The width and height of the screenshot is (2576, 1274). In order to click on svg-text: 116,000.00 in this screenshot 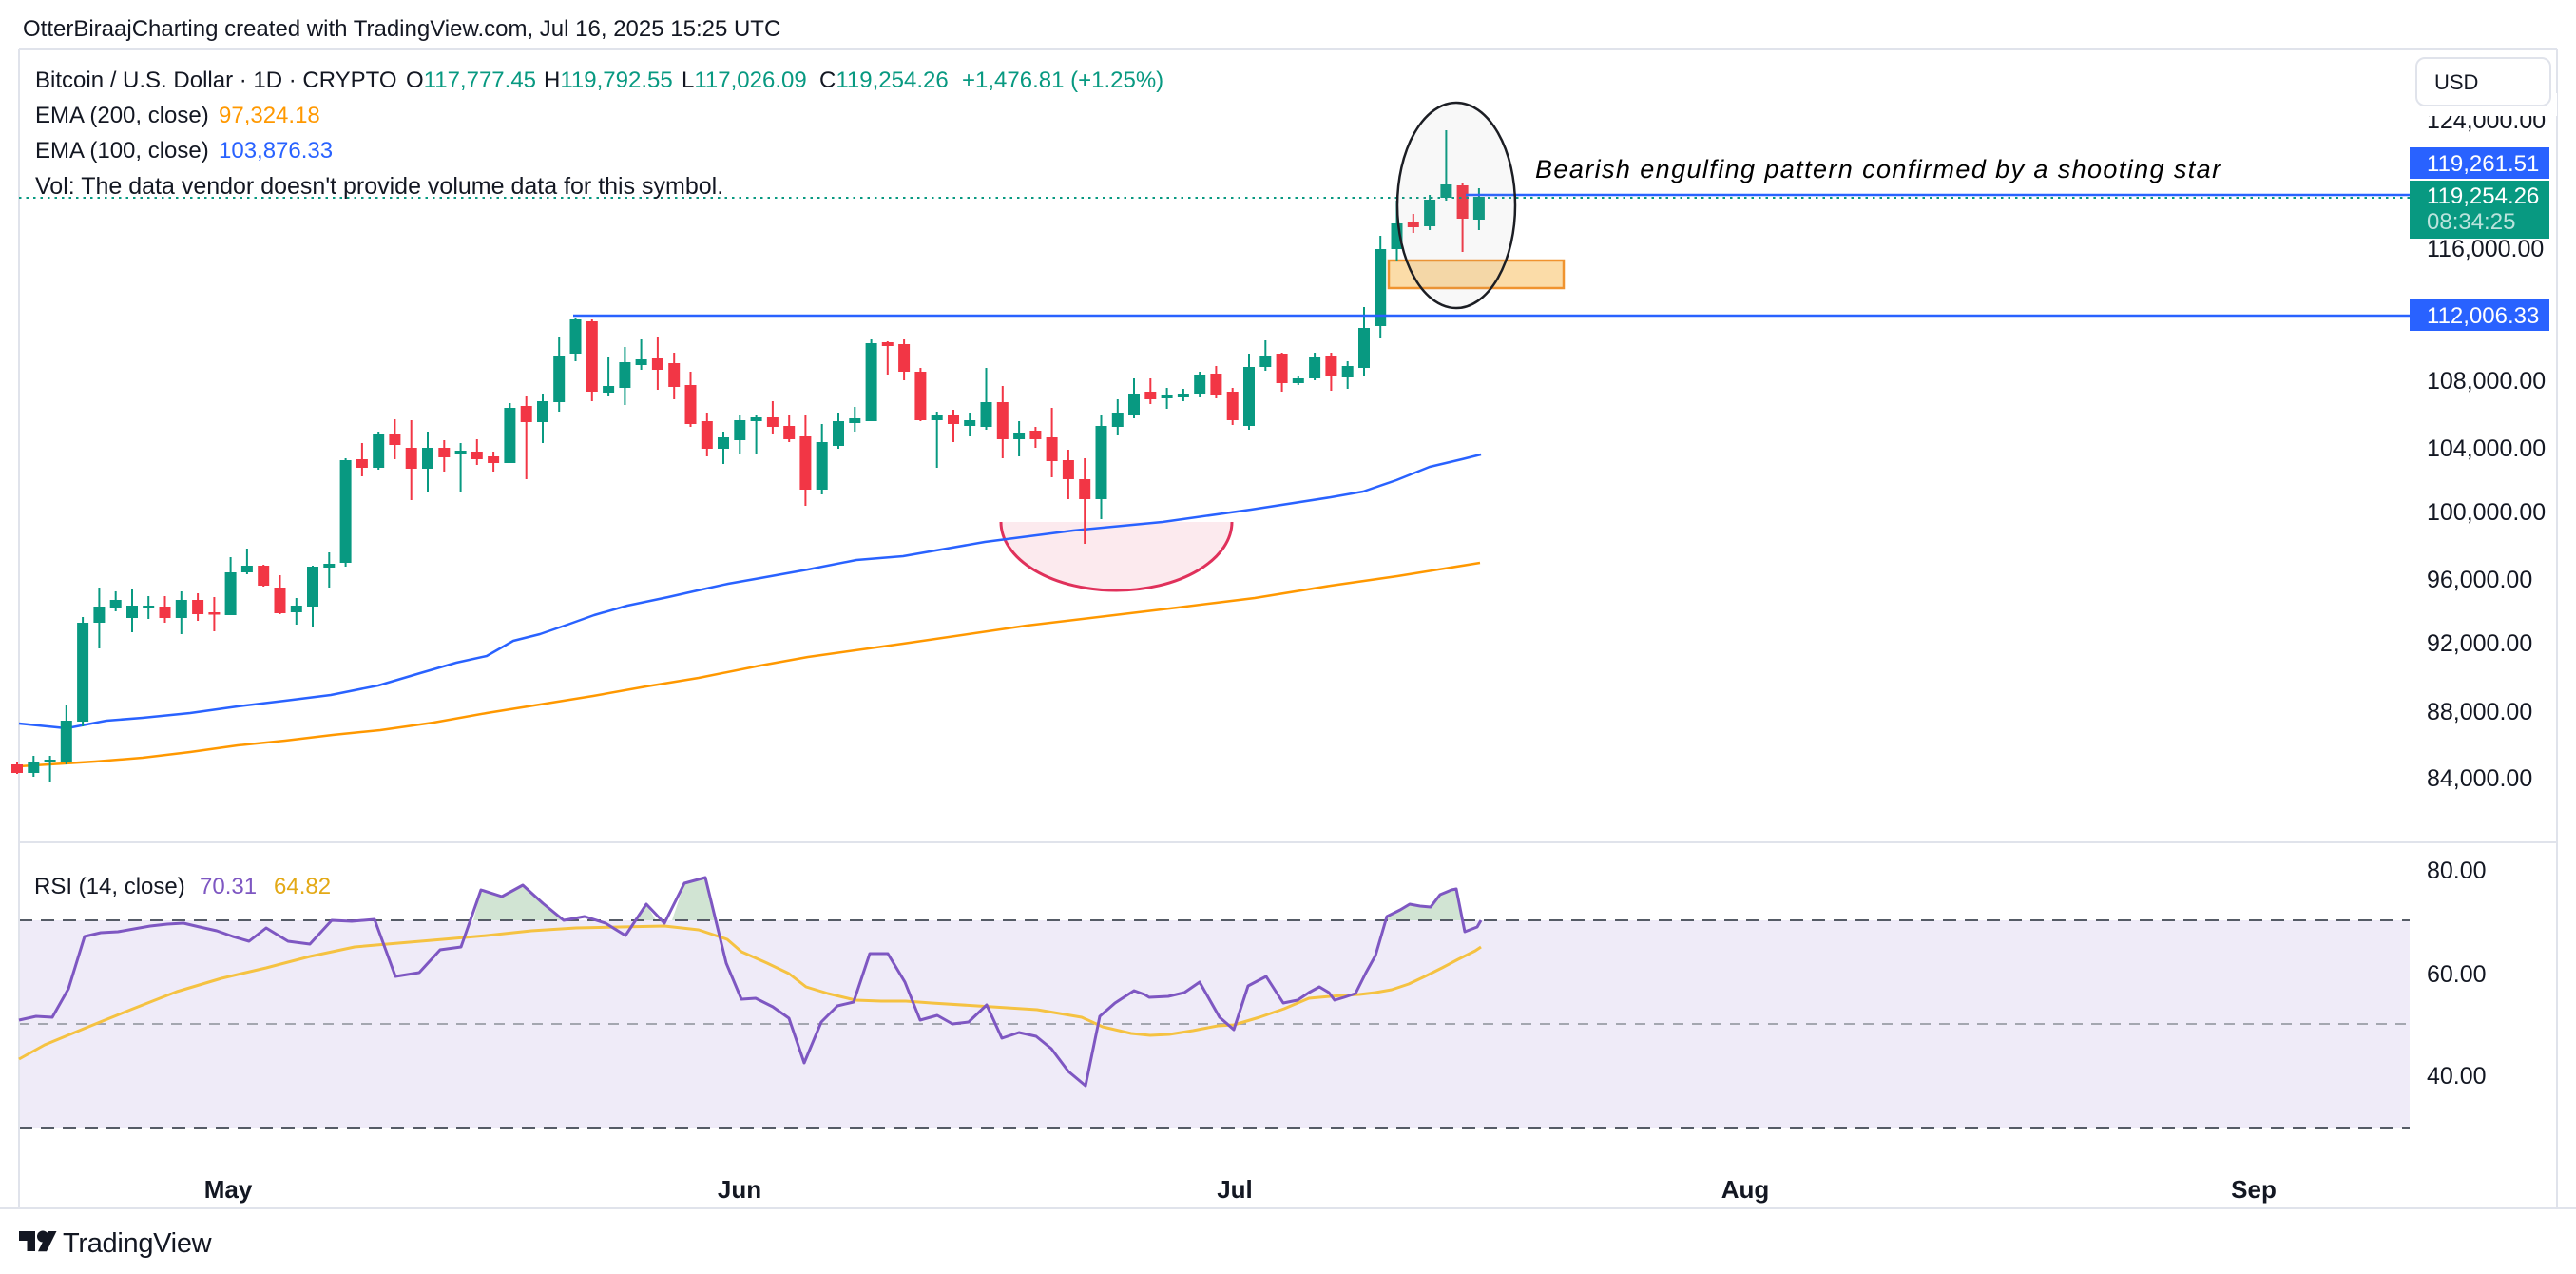, I will do `click(2485, 249)`.